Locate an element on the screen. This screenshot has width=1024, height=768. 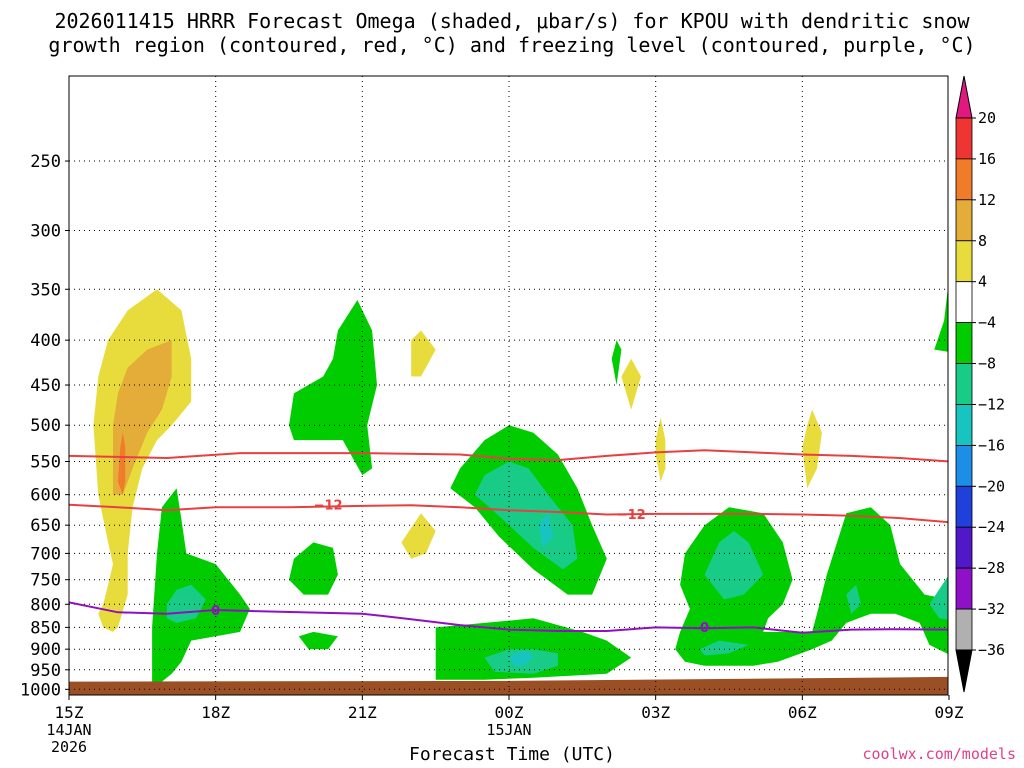
y-tick-label: 900 is located at coordinates (45, 650).